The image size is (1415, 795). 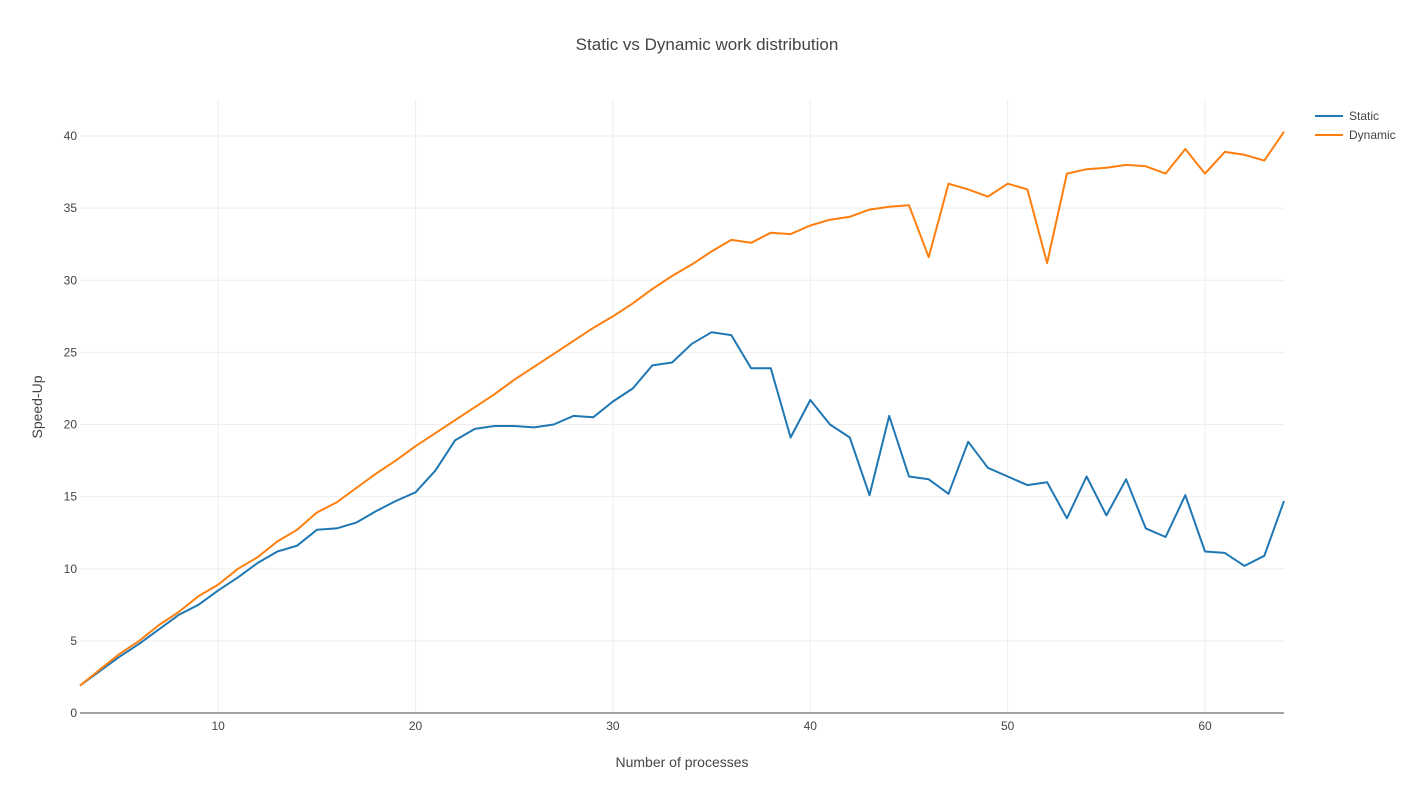 What do you see at coordinates (1355, 125) in the screenshot?
I see `legend: Static Dynamic` at bounding box center [1355, 125].